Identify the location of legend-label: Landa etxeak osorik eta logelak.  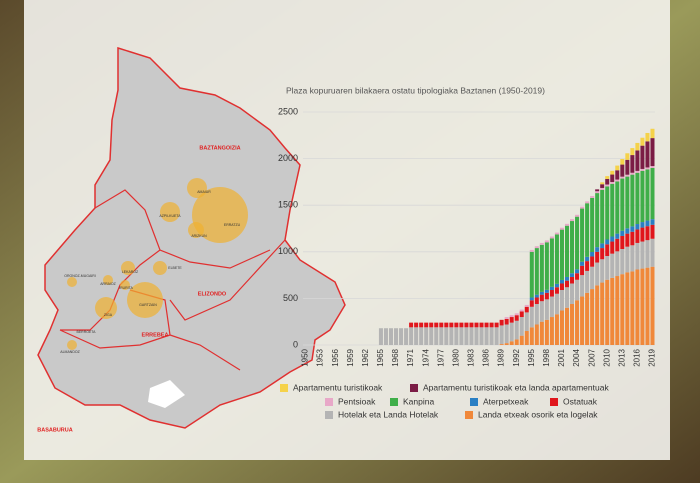
(538, 414).